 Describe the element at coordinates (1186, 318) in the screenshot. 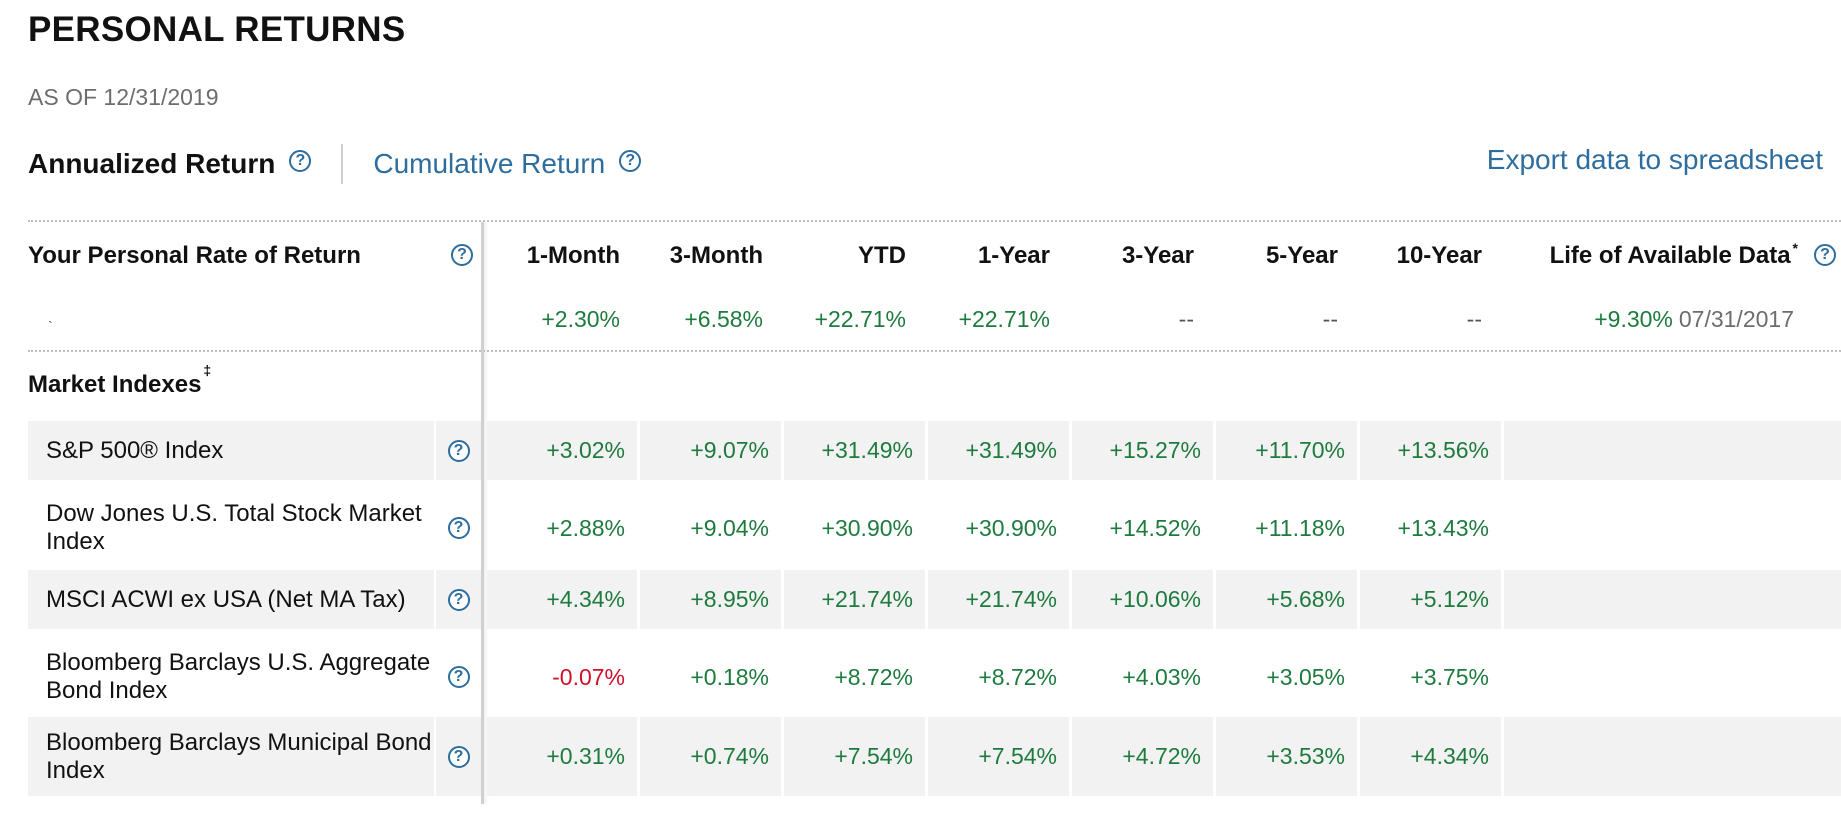

I see `personal-return-3-year: --` at that location.